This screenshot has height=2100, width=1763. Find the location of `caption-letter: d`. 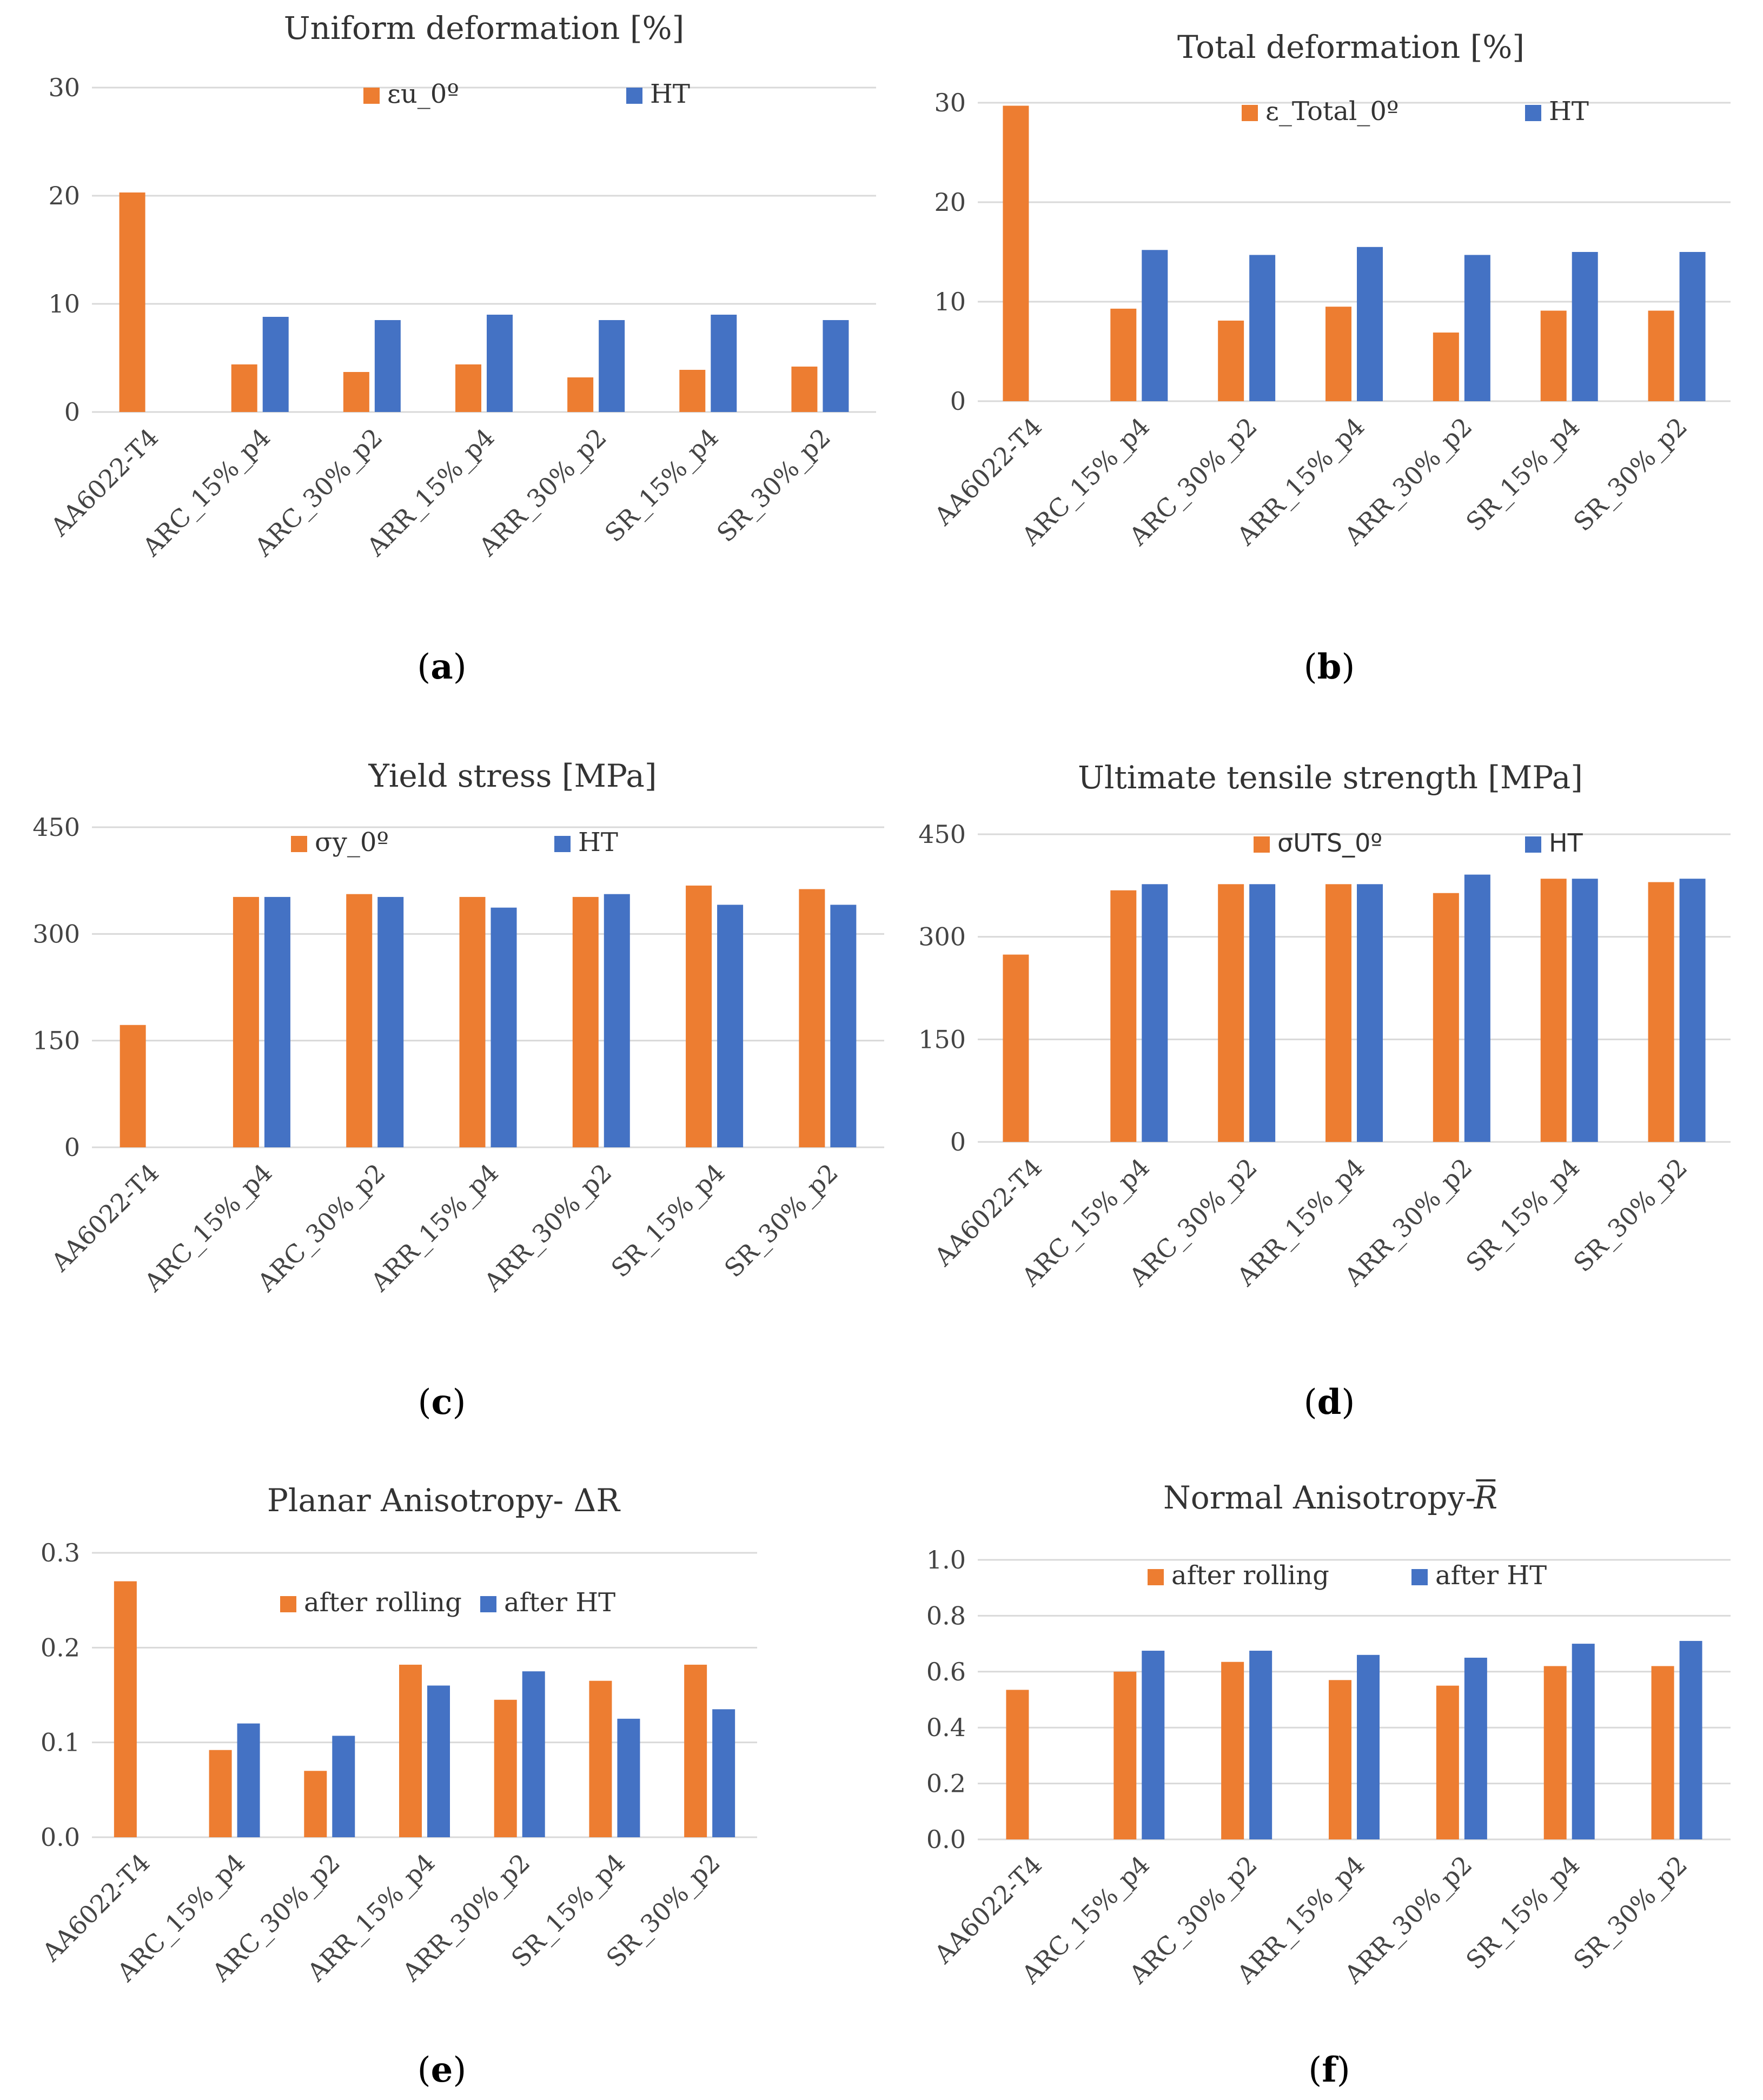

caption-letter: d is located at coordinates (1329, 1403).